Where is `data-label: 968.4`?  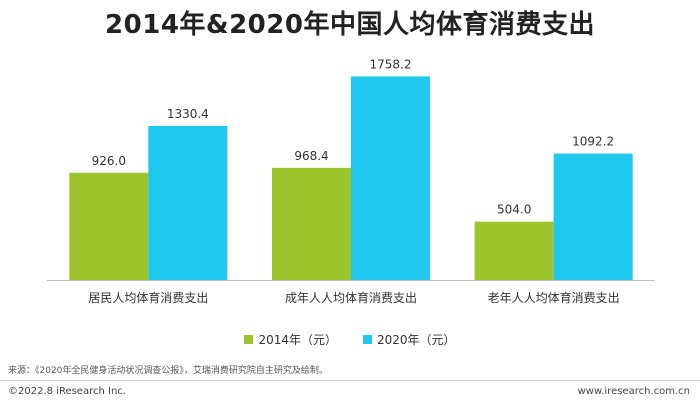
data-label: 968.4 is located at coordinates (311, 156).